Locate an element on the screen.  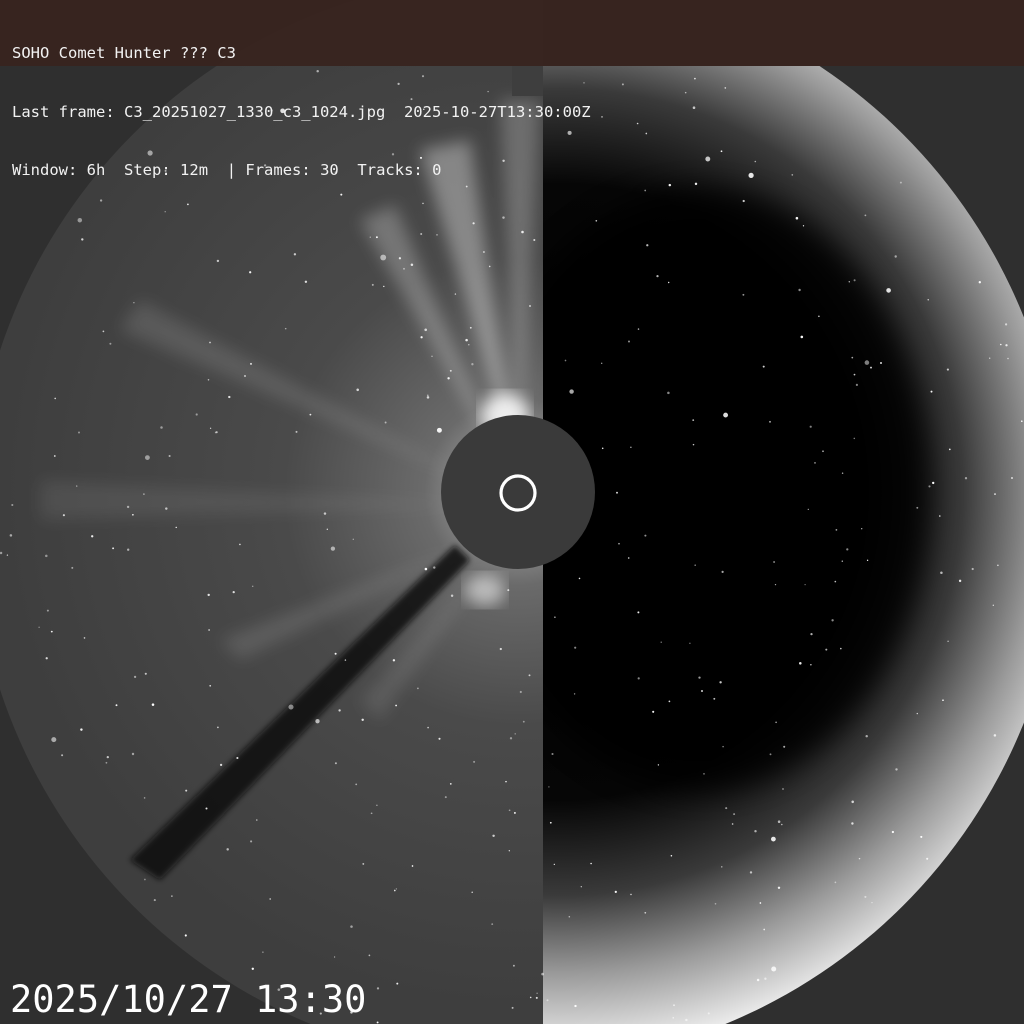
tile-edge is located at coordinates (527, 81).